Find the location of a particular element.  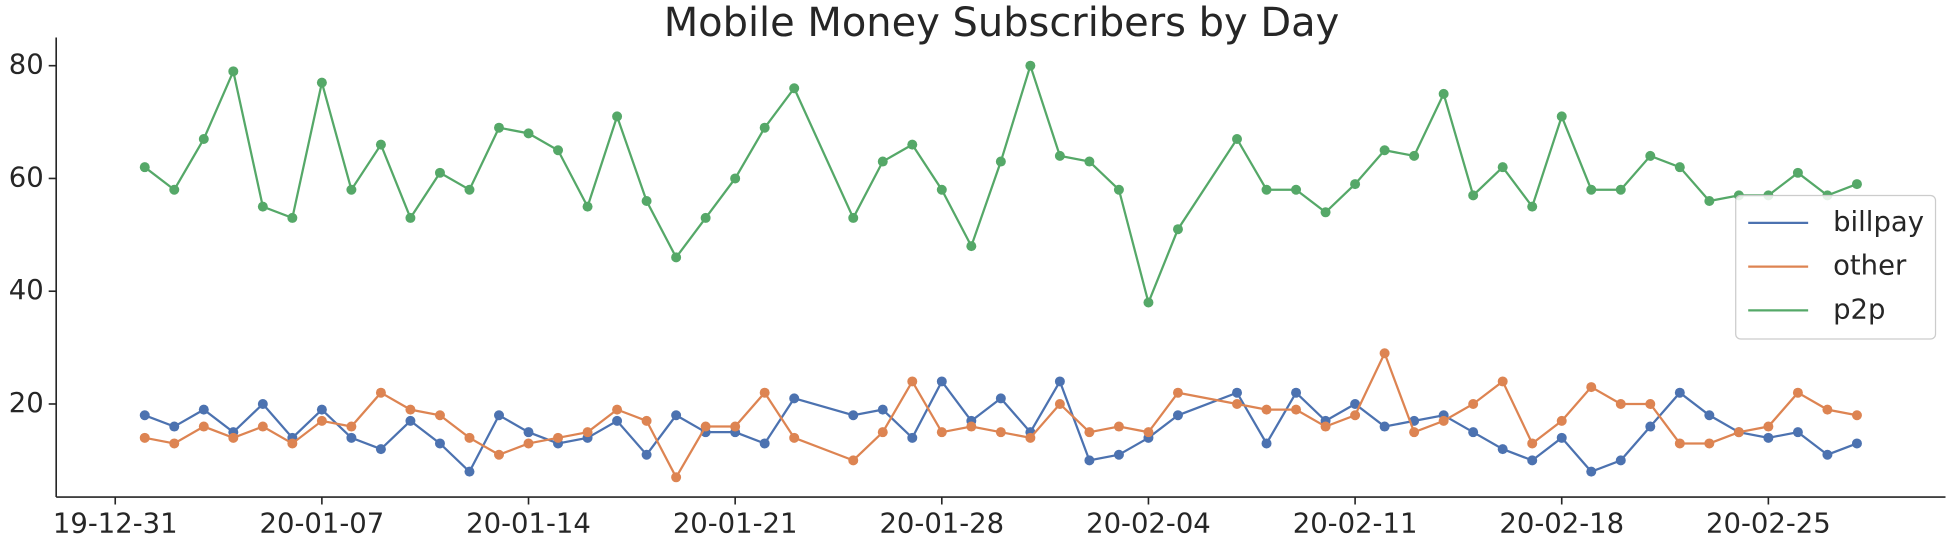

y-tick-label: 60 is located at coordinates (26, 177).